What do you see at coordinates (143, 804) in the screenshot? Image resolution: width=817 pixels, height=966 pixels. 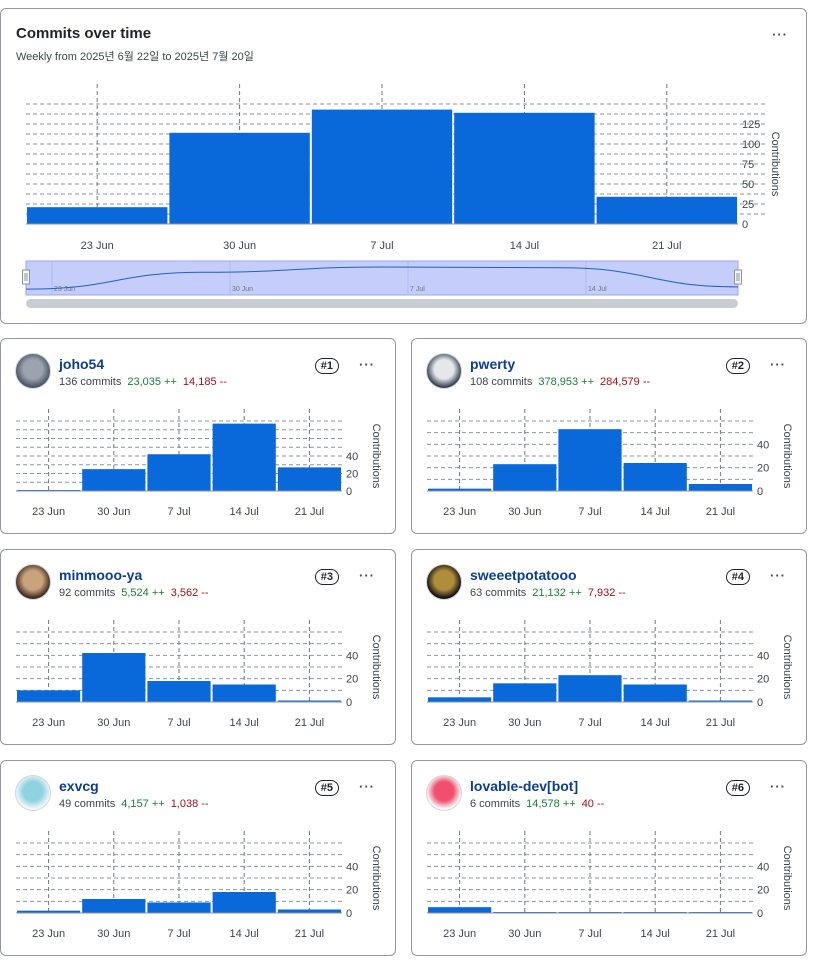 I see `additions-count: 4,157 ++` at bounding box center [143, 804].